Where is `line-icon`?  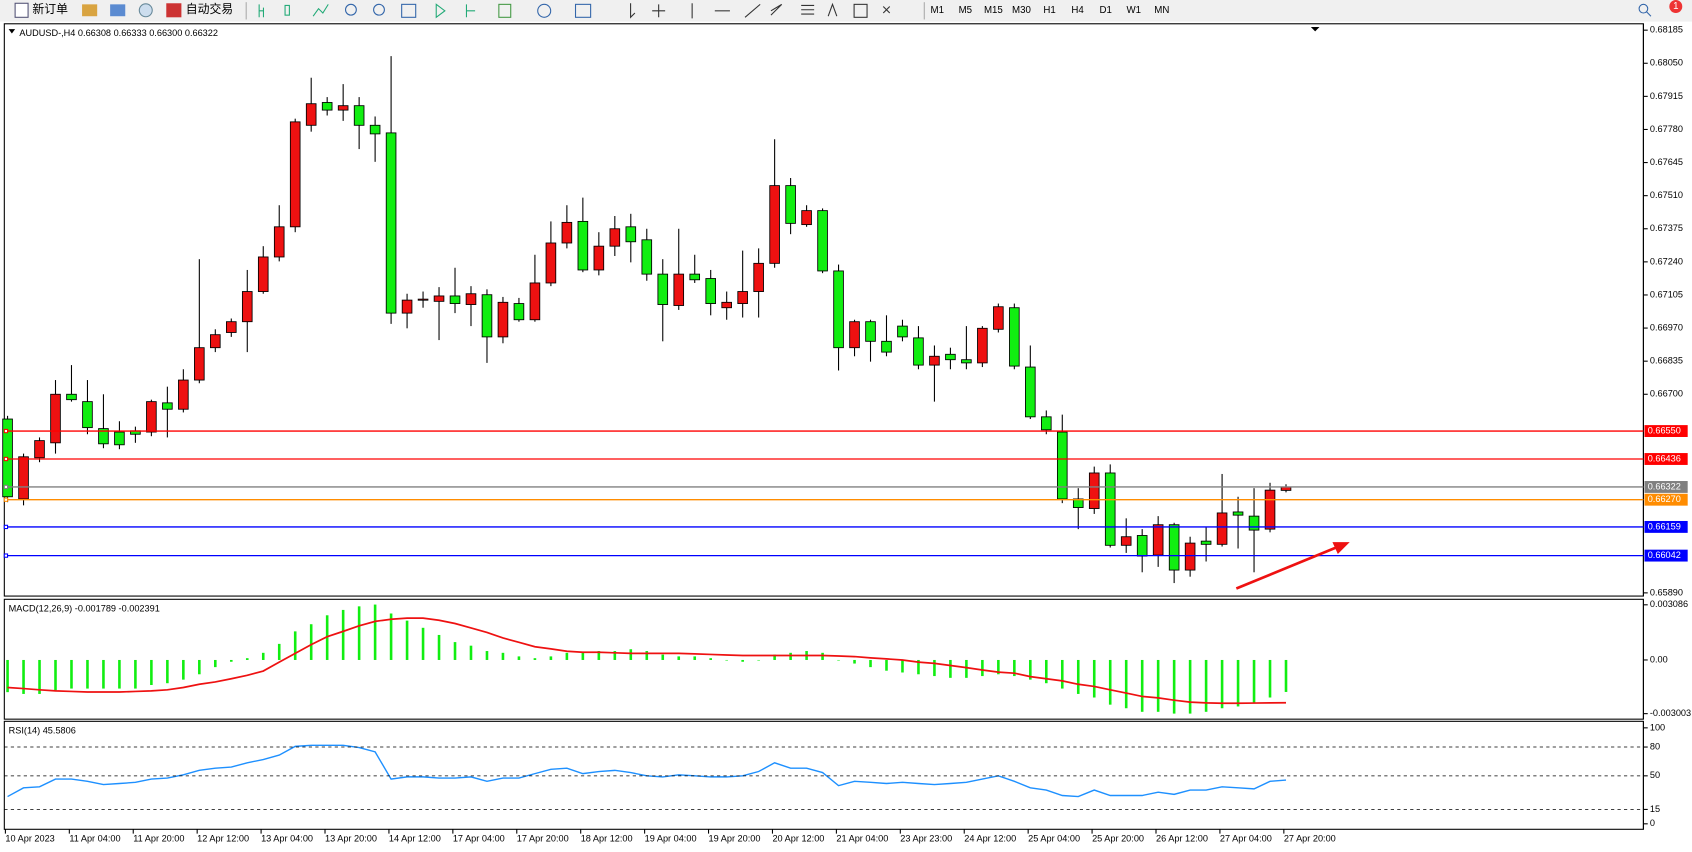
line-icon is located at coordinates (320, 10).